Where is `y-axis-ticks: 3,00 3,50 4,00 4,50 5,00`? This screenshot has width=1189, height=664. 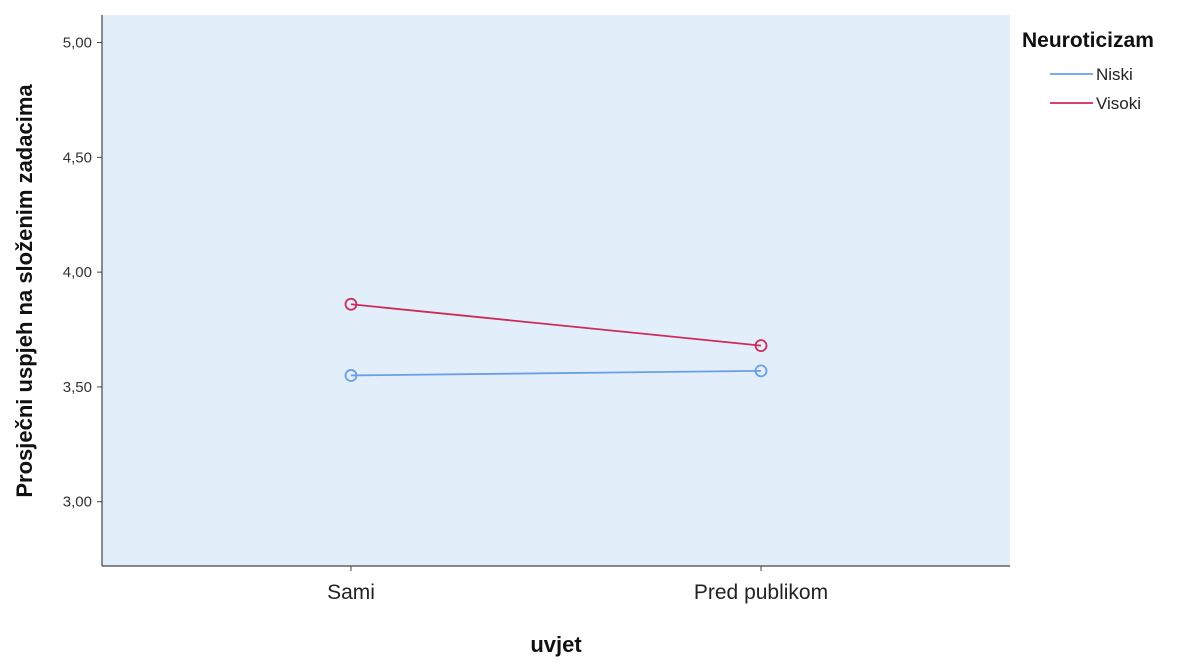
y-axis-ticks: 3,00 3,50 4,00 4,50 5,00 is located at coordinates (82, 273).